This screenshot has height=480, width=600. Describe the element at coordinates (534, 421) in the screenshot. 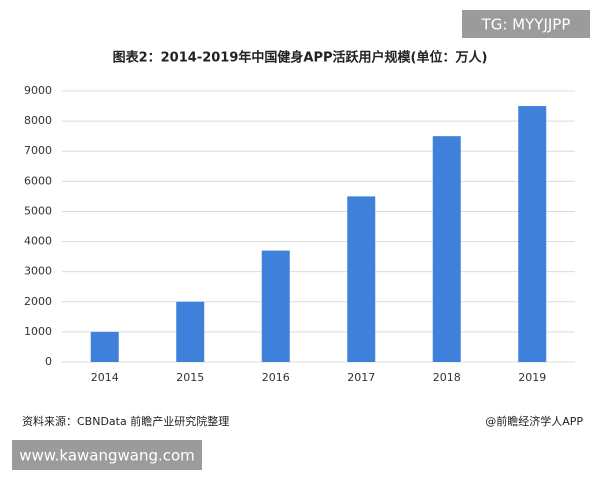

I see `credit: @前瞻经济学人APP` at that location.